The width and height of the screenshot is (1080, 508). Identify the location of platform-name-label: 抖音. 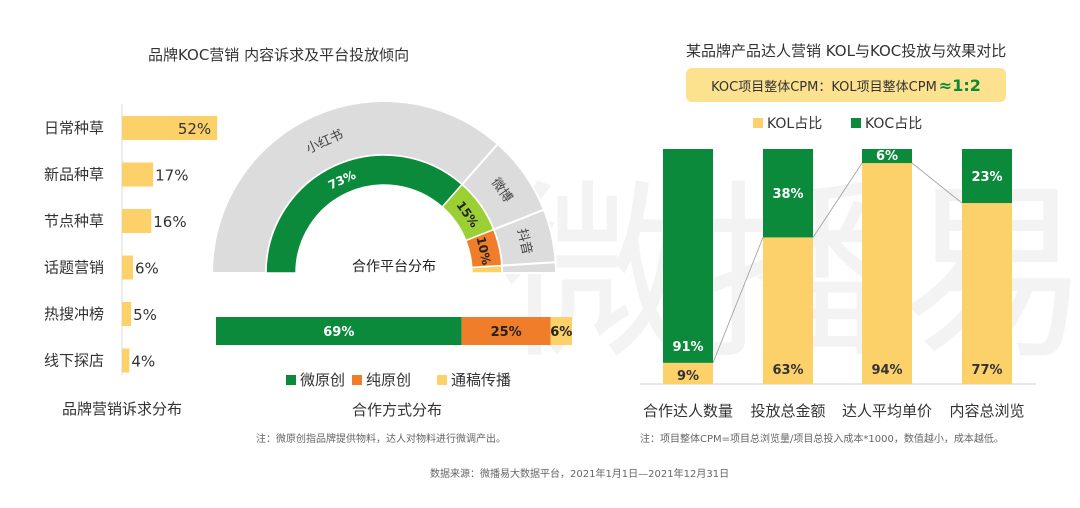
(524, 241).